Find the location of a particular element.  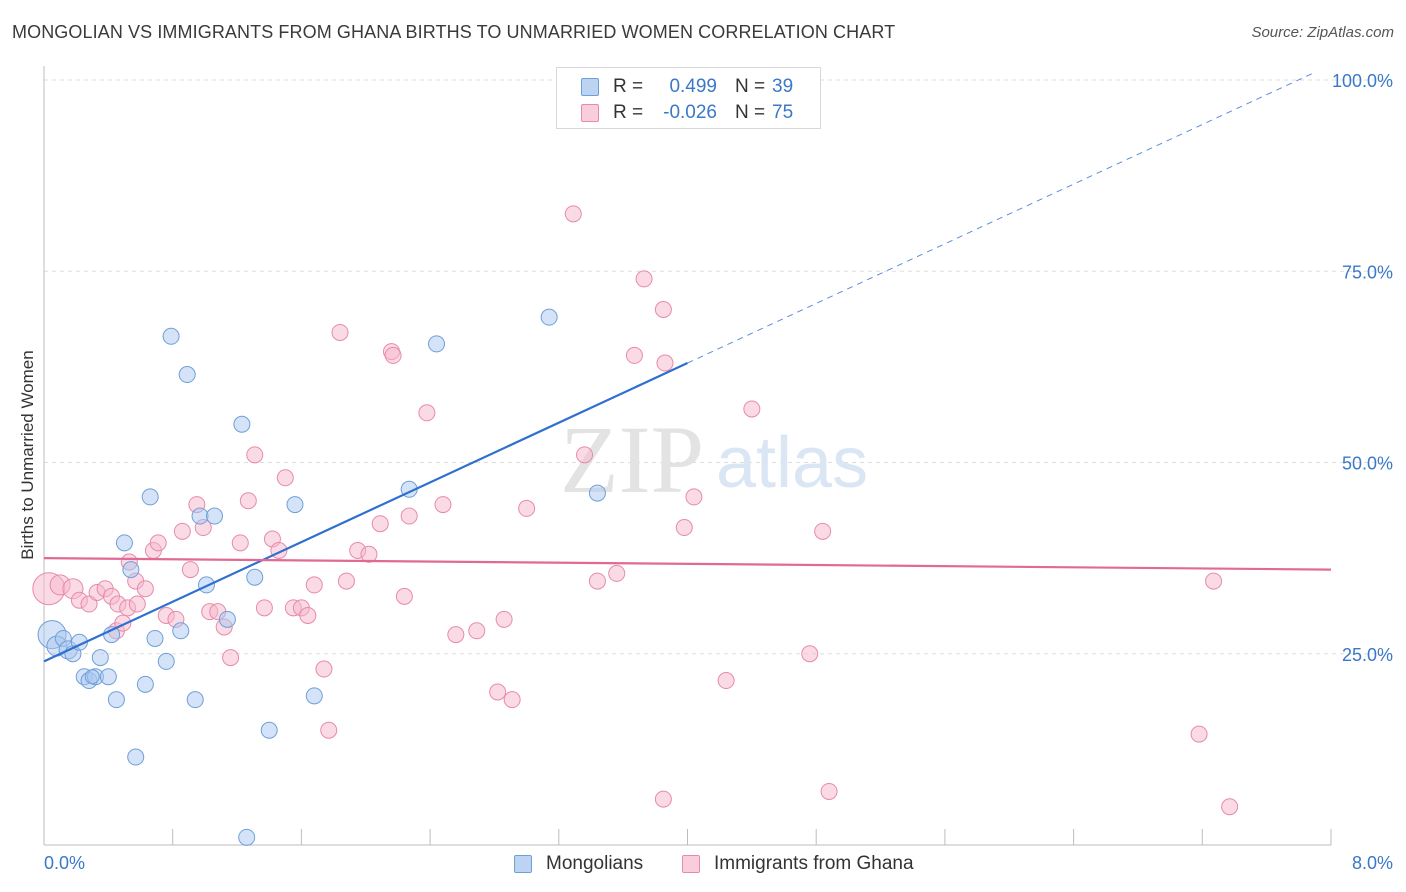

correlation-legend: R = 0.499 N = 39 R = -0.026 N = 75 is located at coordinates (688, 98).